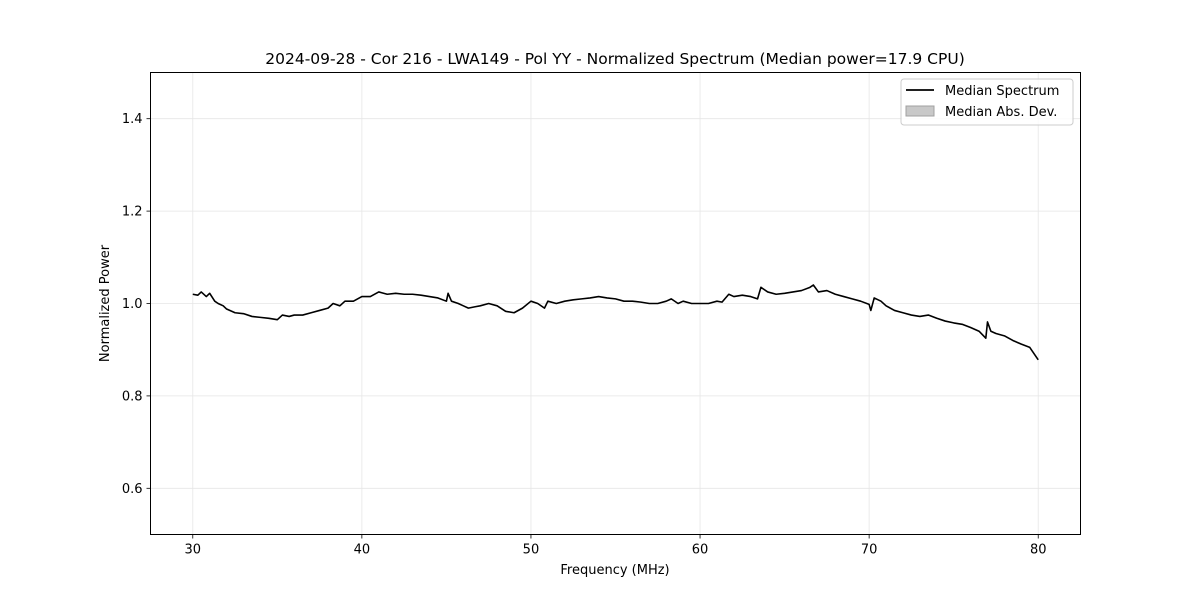 The width and height of the screenshot is (1200, 604). I want to click on legend-frame, so click(987, 102).